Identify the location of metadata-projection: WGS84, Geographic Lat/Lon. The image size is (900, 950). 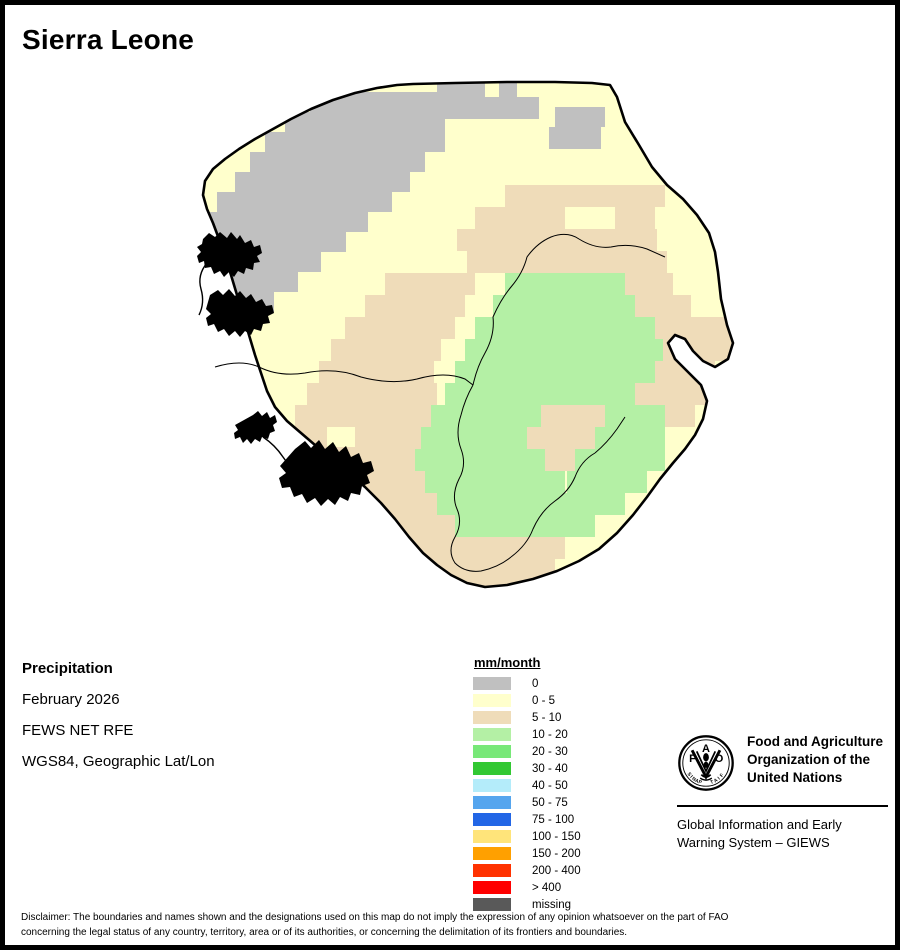
(118, 761).